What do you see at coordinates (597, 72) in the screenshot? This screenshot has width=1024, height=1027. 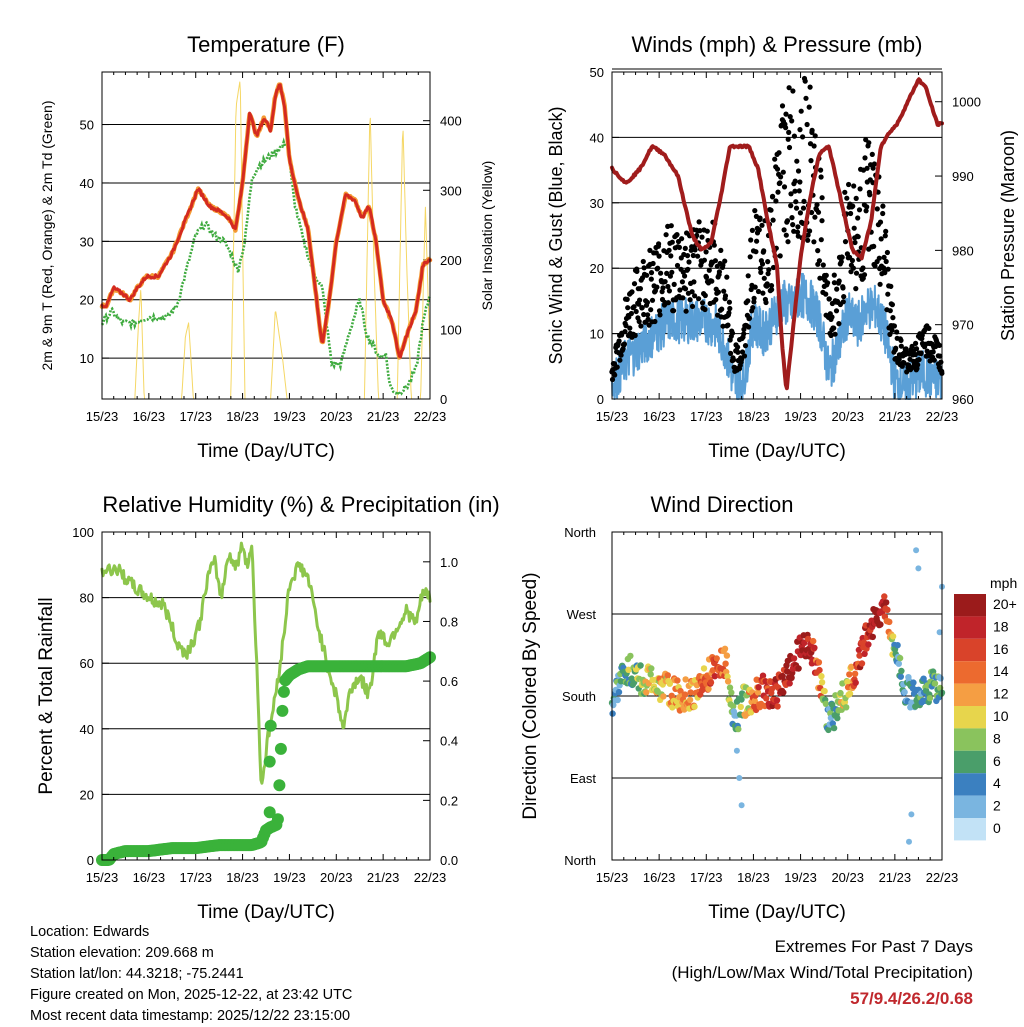 I see `y-tick-label: 50` at bounding box center [597, 72].